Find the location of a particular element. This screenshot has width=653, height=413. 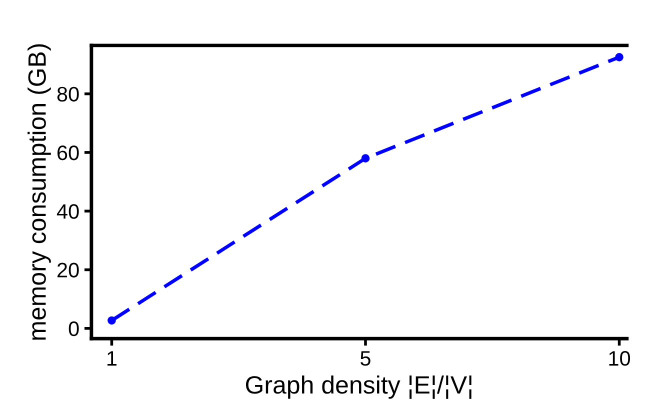

x-tick-label: 10 is located at coordinates (619, 358).